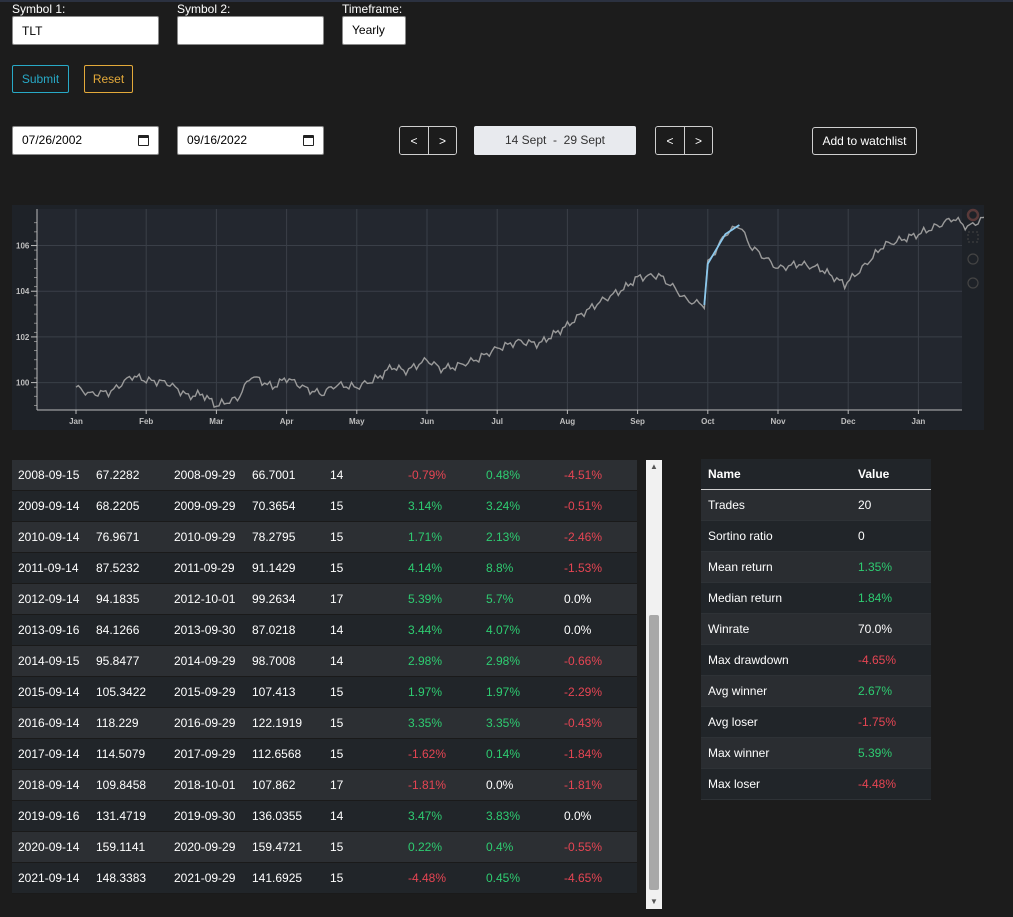  What do you see at coordinates (414, 140) in the screenshot?
I see `prev-range-button: <` at bounding box center [414, 140].